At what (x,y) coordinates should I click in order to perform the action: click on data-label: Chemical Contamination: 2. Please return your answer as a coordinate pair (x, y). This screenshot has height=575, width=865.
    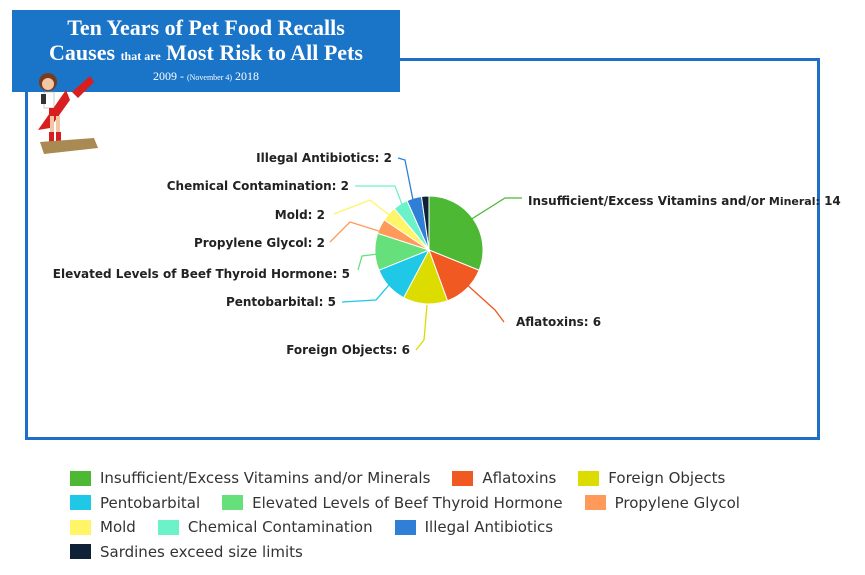
    Looking at the image, I should click on (258, 186).